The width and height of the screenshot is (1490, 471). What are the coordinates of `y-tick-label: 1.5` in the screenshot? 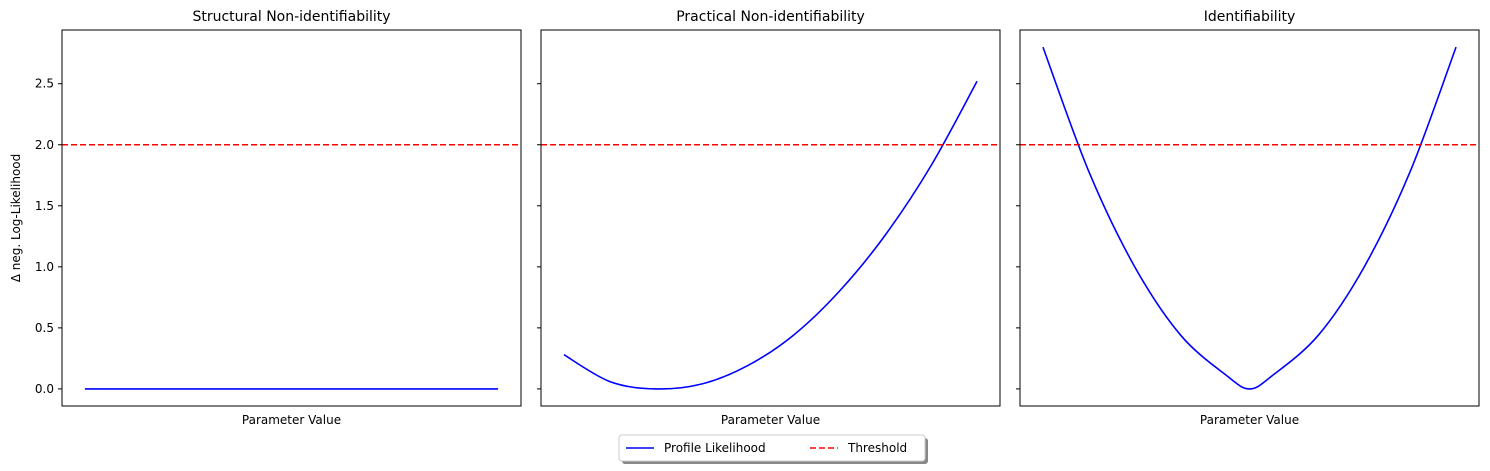 It's located at (44, 206).